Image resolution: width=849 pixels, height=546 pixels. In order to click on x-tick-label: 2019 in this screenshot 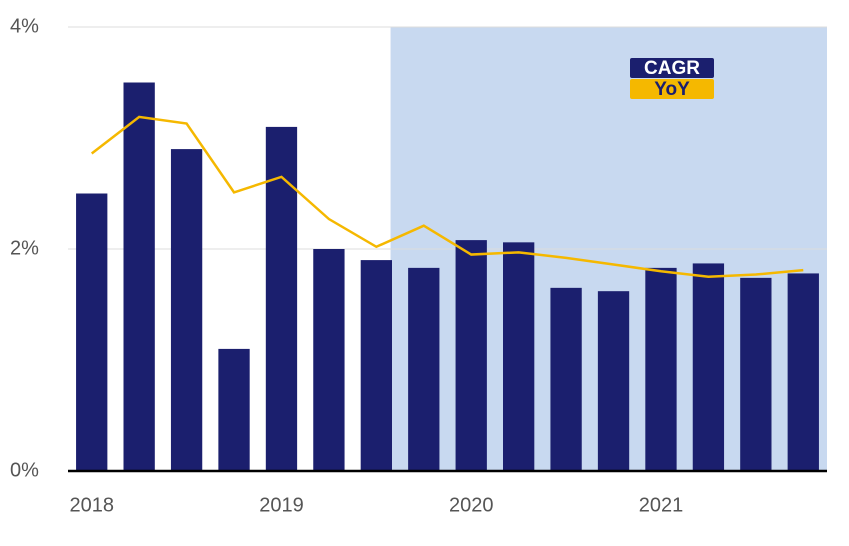, I will do `click(281, 505)`.